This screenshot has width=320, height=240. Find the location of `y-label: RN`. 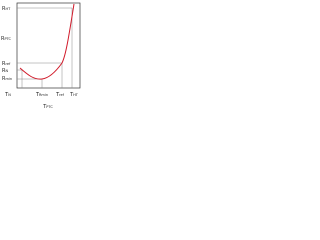

y-label: RN is located at coordinates (5, 71).